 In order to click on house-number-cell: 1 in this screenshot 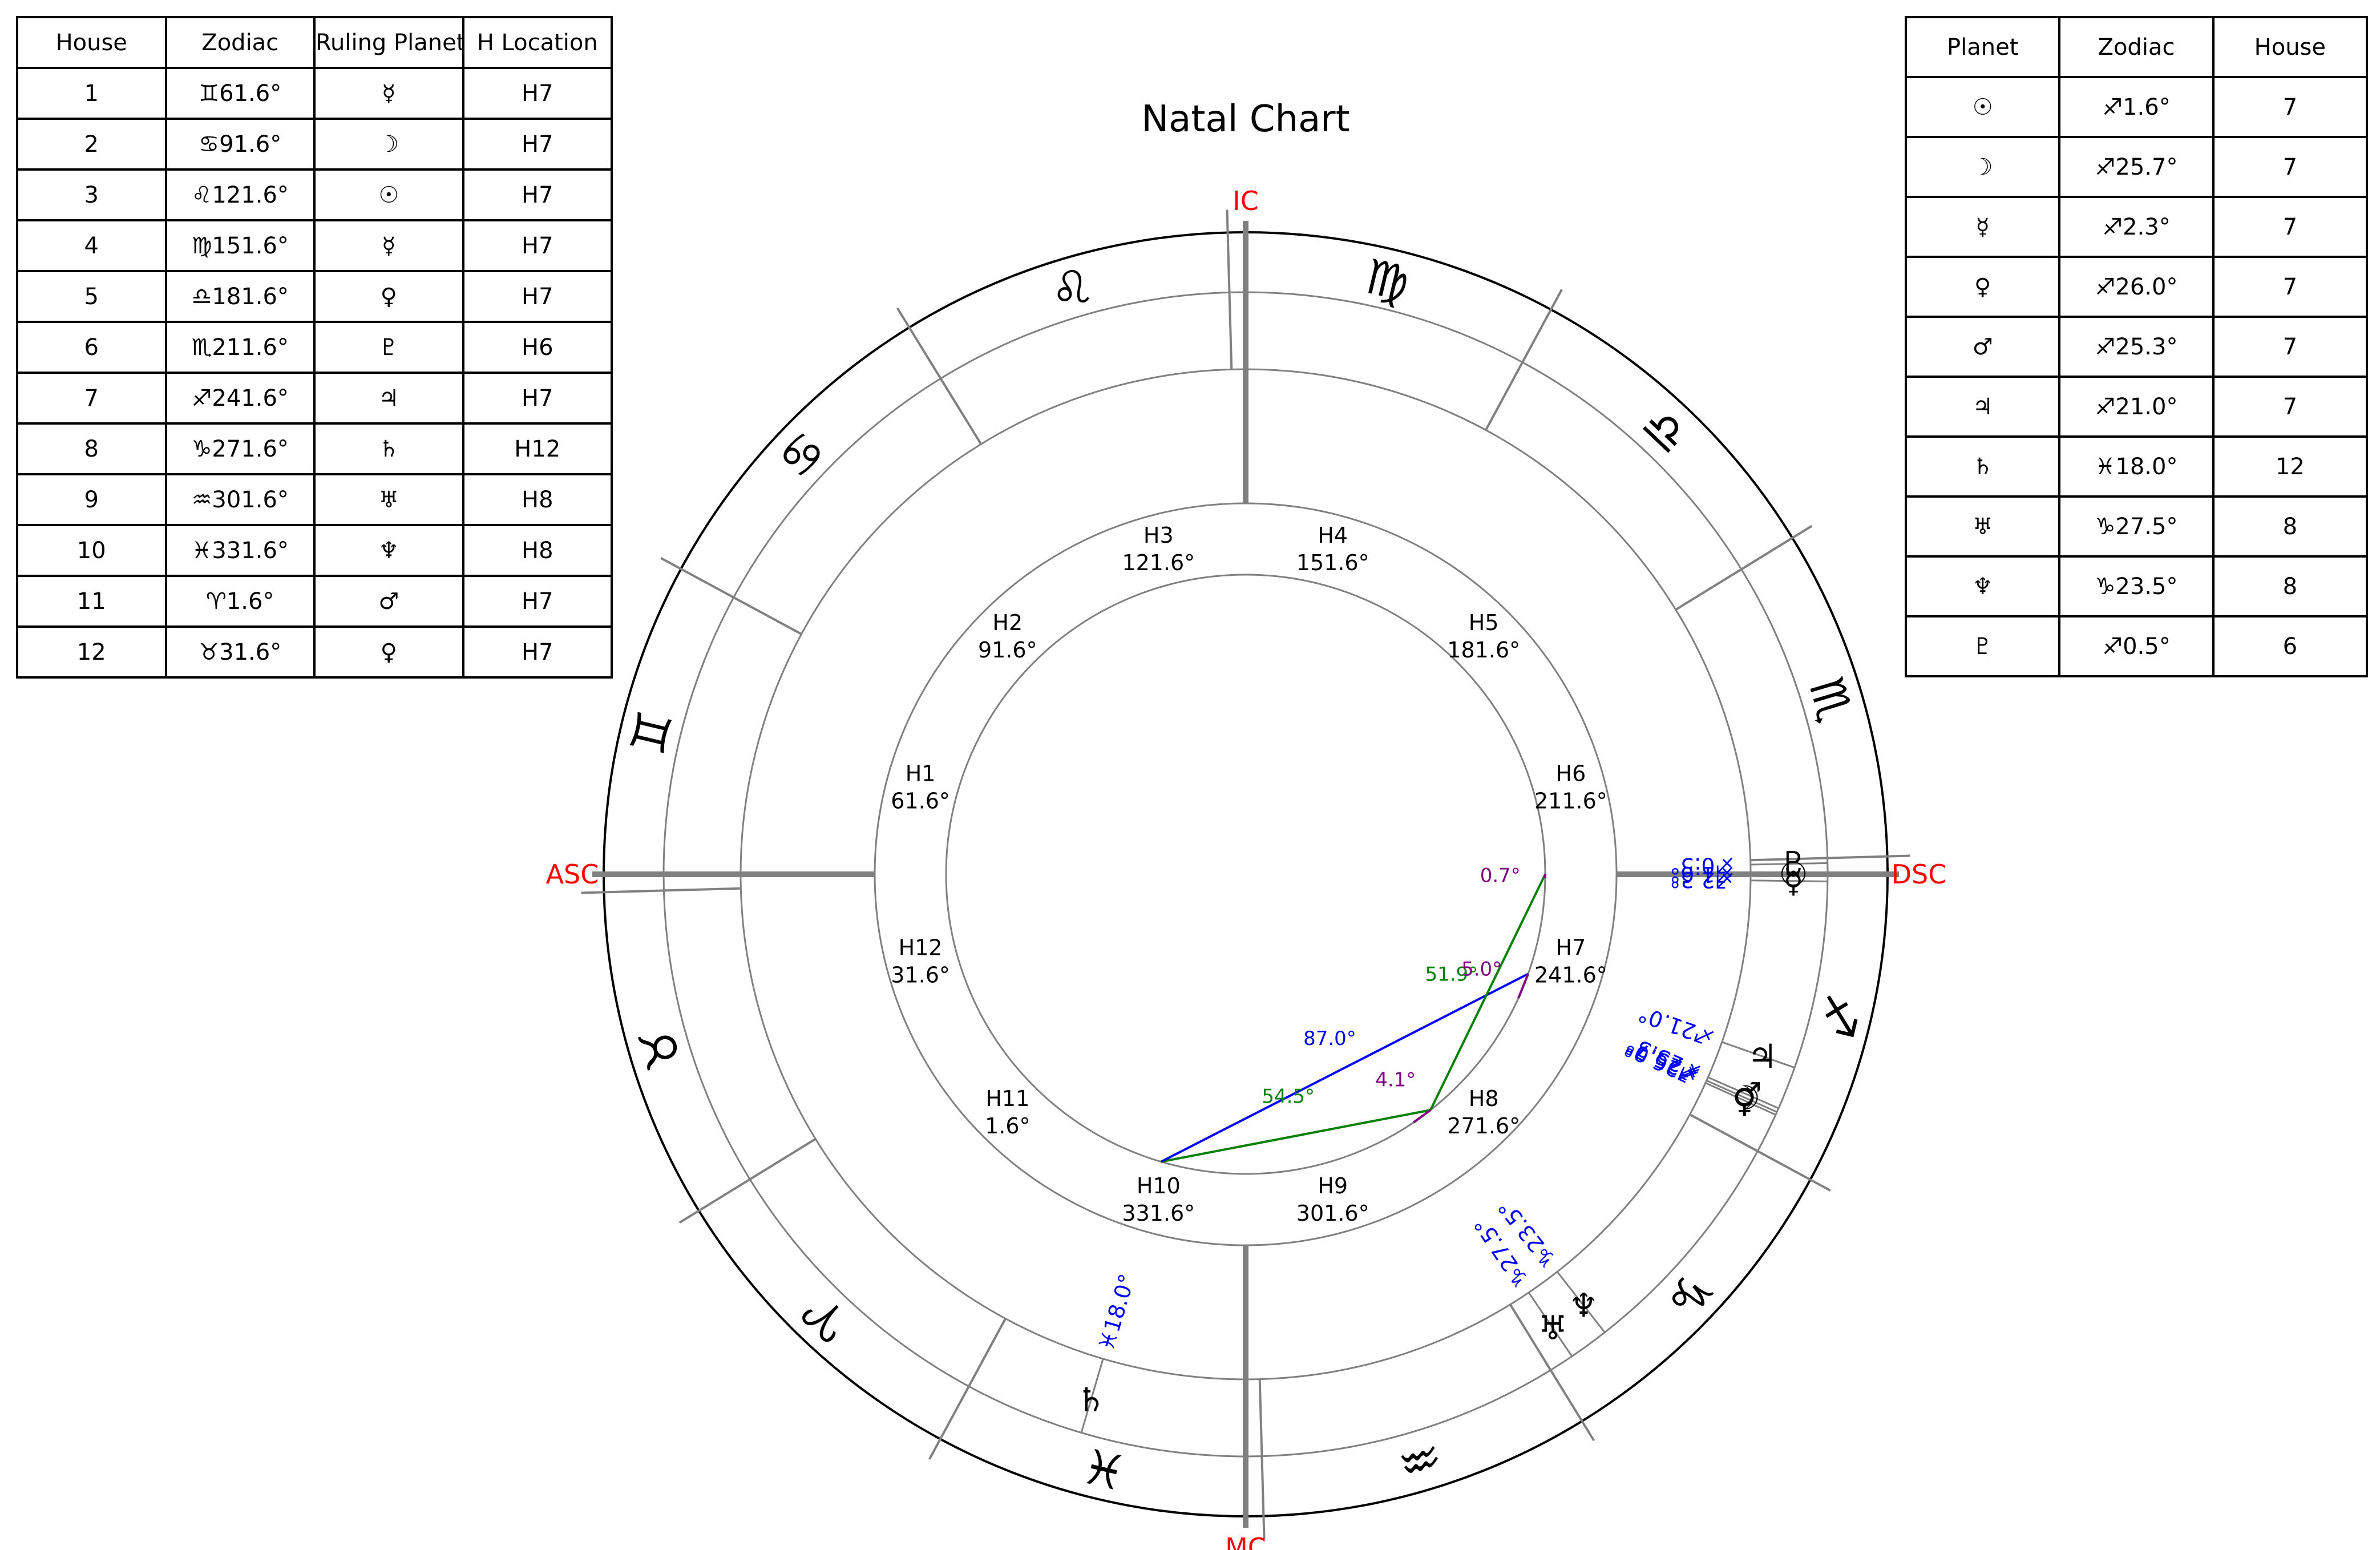, I will do `click(91, 93)`.